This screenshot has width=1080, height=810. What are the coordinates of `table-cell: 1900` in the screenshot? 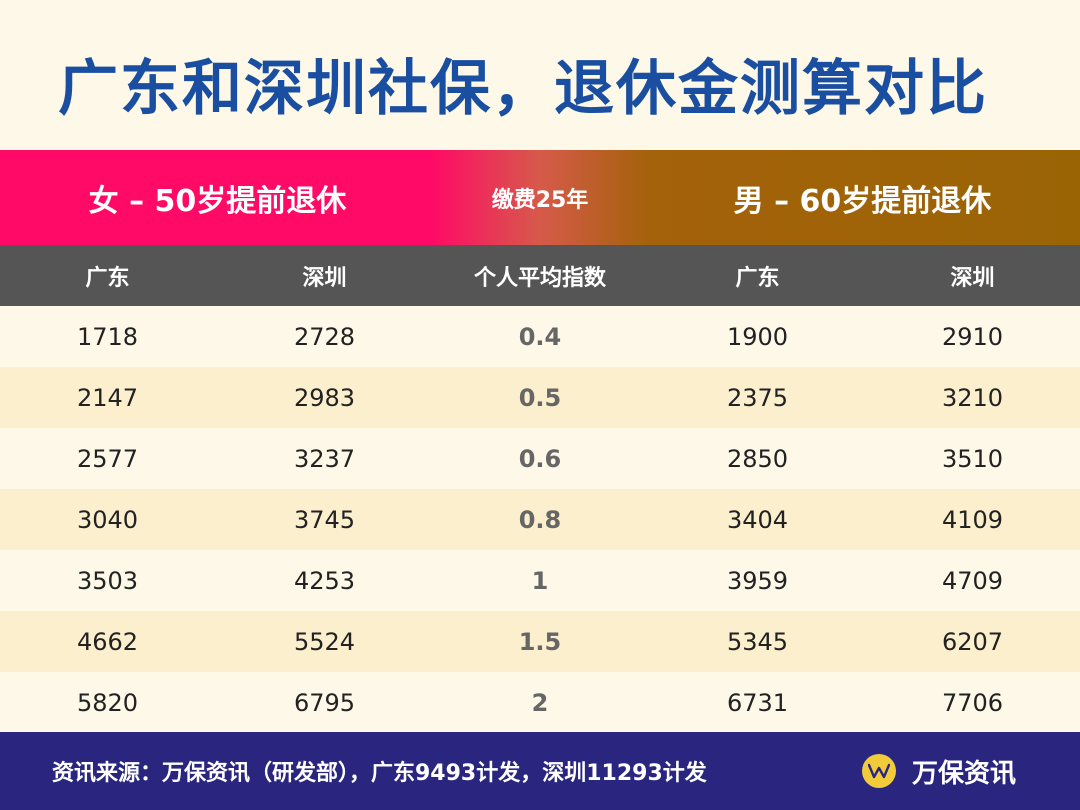 It's located at (757, 336).